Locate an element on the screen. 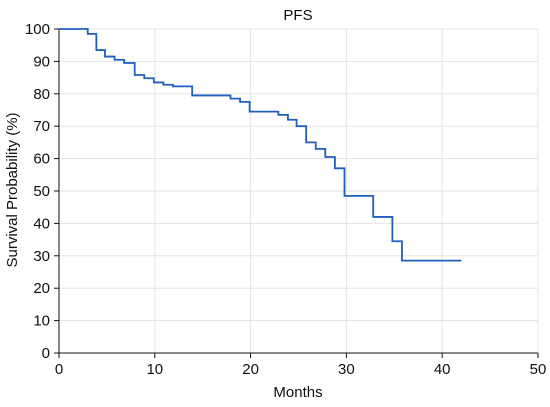  x-tick-label: 0 is located at coordinates (59, 369).